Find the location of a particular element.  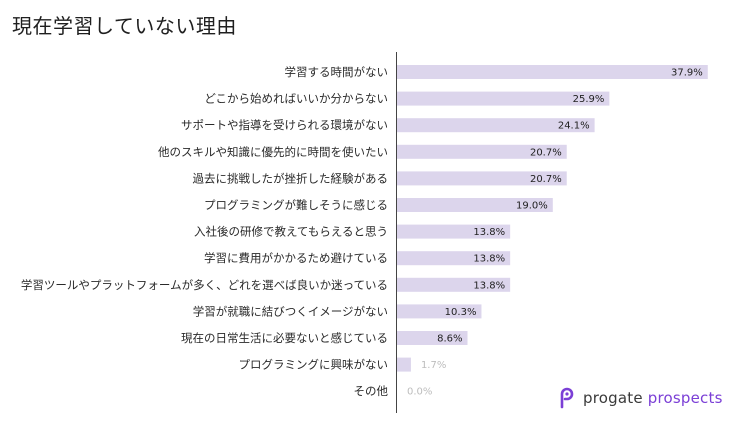

value-label: 0.0% is located at coordinates (419, 392).